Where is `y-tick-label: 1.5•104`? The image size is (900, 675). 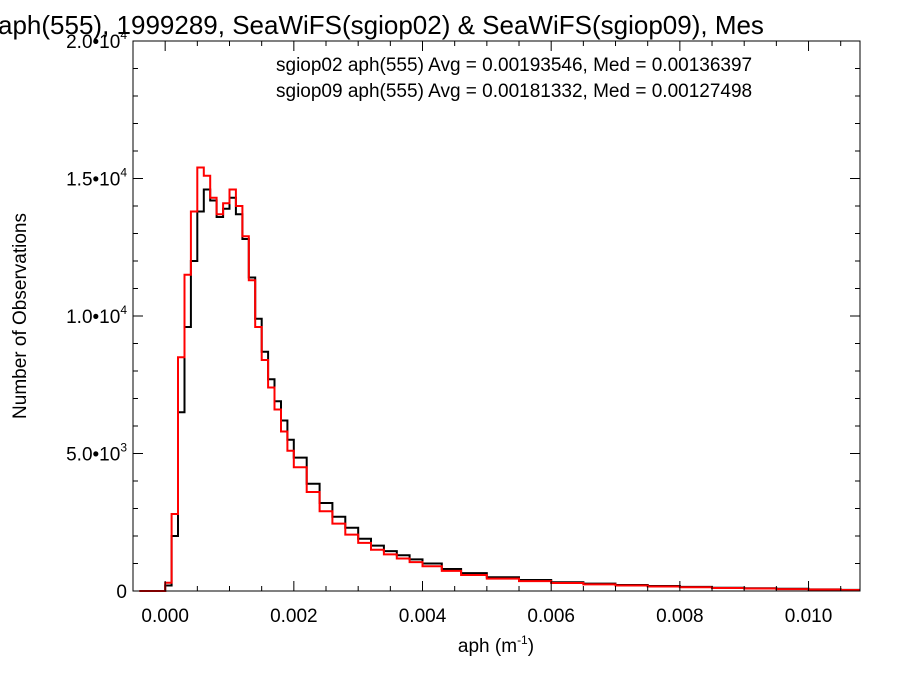
y-tick-label: 1.5•104 is located at coordinates (96, 178).